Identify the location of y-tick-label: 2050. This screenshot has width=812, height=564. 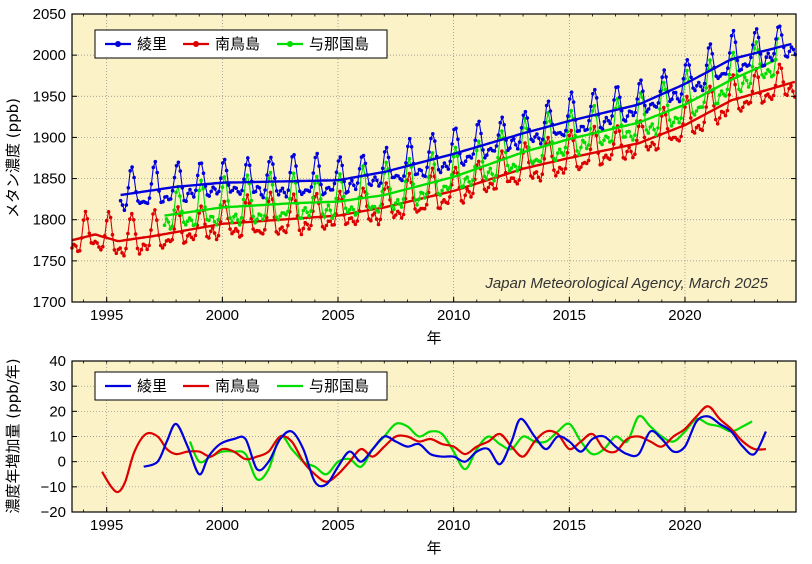
(49, 14).